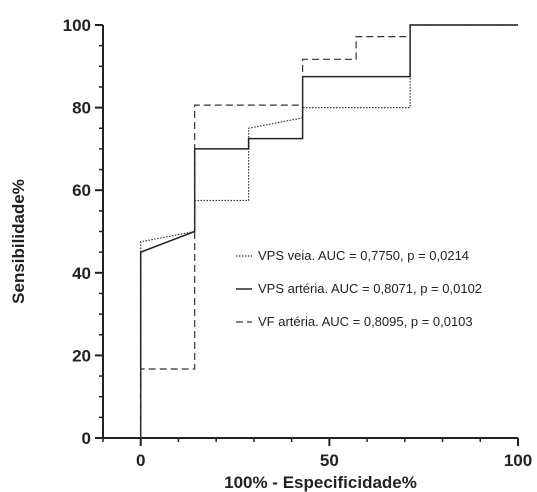 The image size is (537, 492). Describe the element at coordinates (365, 321) in the screenshot. I see `legend-label-3: VF artéria. AUC = 0,8095, p = 0,0103` at that location.